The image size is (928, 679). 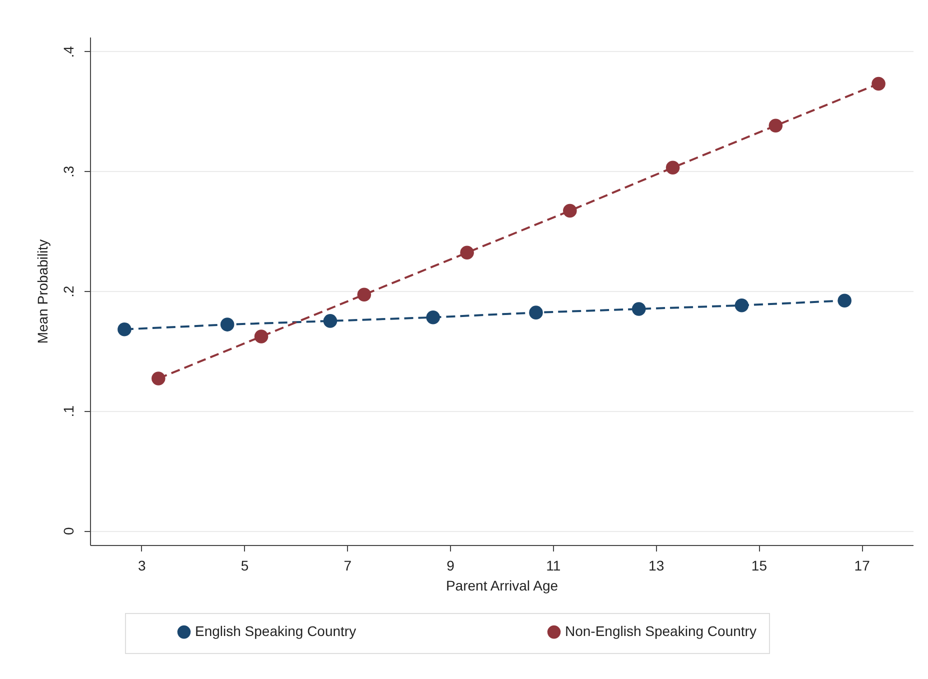 What do you see at coordinates (450, 566) in the screenshot?
I see `x-tick-label: 9` at bounding box center [450, 566].